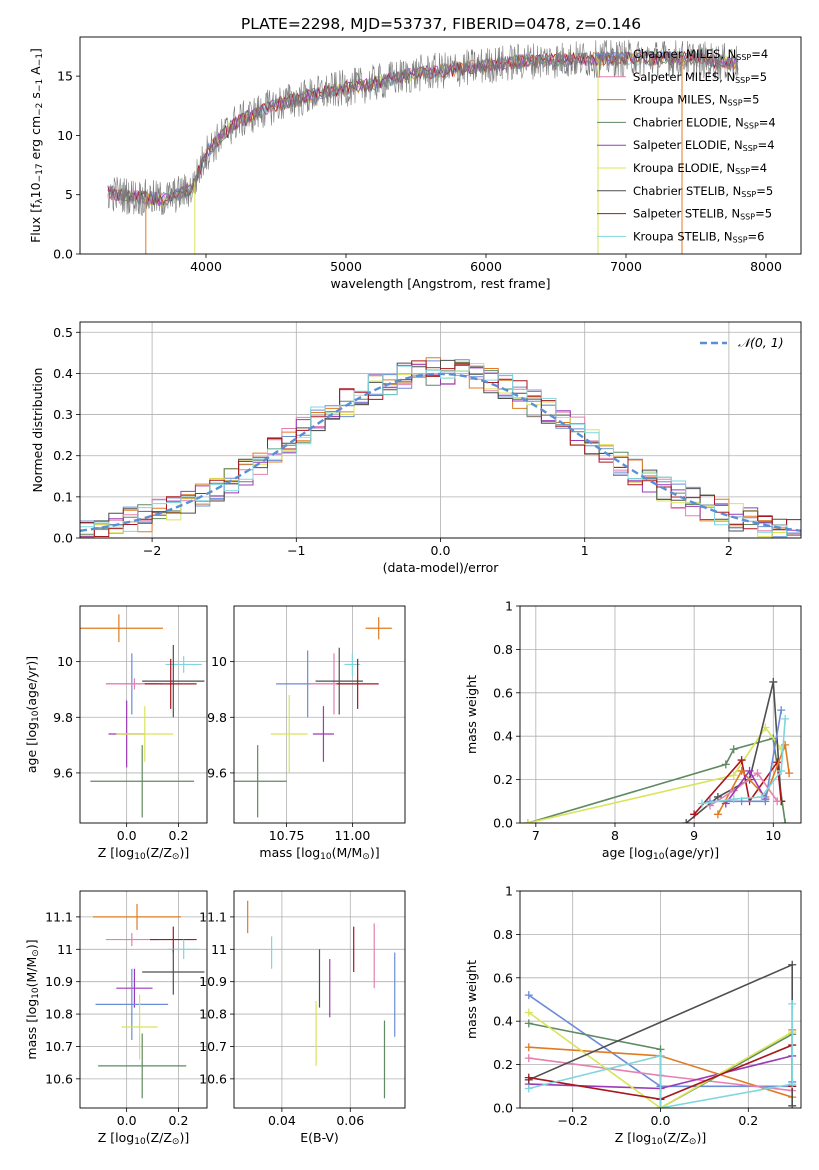 This screenshot has height=1170, width=819. Describe the element at coordinates (503, 934) in the screenshot. I see `y-tick-label: 0.8` at that location.